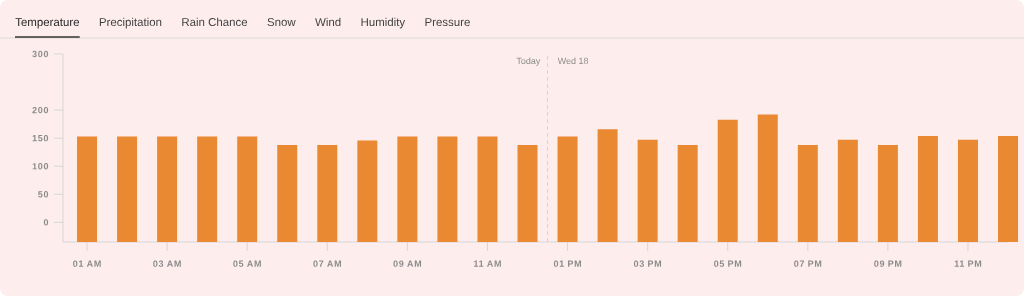  What do you see at coordinates (40, 166) in the screenshot?
I see `y-tick-label: 100` at bounding box center [40, 166].